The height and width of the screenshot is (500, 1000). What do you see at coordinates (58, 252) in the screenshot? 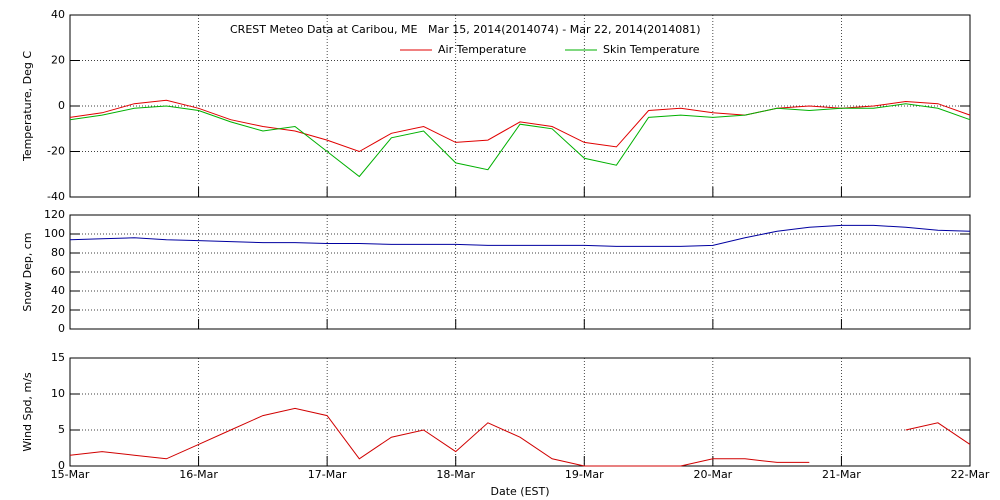
I see `y-tick-label: 80` at bounding box center [58, 252].